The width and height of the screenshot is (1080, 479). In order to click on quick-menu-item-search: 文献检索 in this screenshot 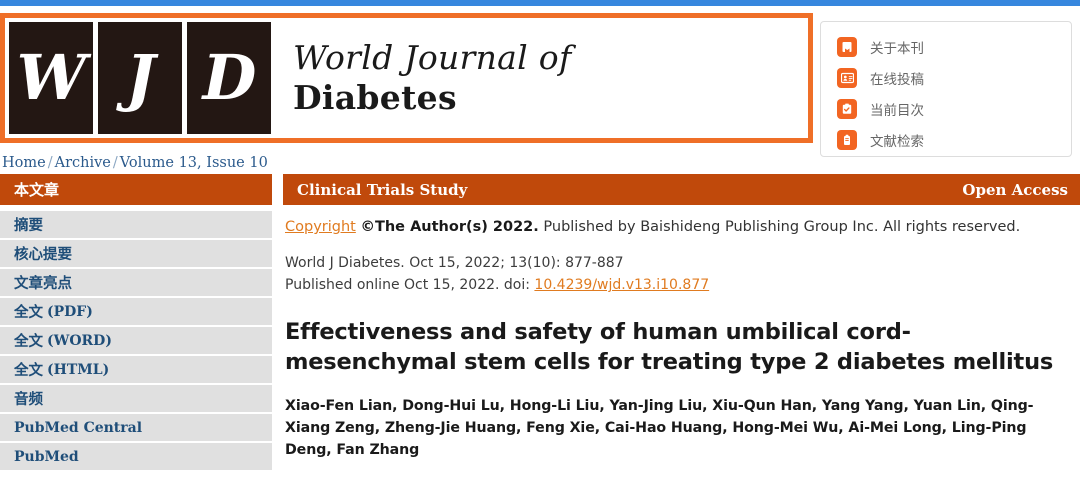, I will do `click(954, 139)`.